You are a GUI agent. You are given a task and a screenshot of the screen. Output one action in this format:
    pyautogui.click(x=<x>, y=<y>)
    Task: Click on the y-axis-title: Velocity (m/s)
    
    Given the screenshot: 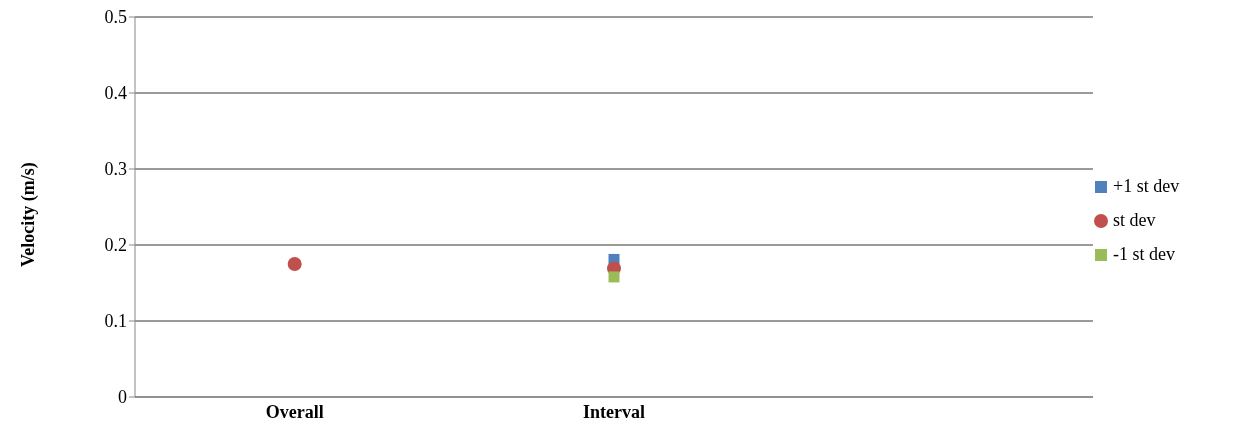 What is the action you would take?
    pyautogui.click(x=29, y=214)
    